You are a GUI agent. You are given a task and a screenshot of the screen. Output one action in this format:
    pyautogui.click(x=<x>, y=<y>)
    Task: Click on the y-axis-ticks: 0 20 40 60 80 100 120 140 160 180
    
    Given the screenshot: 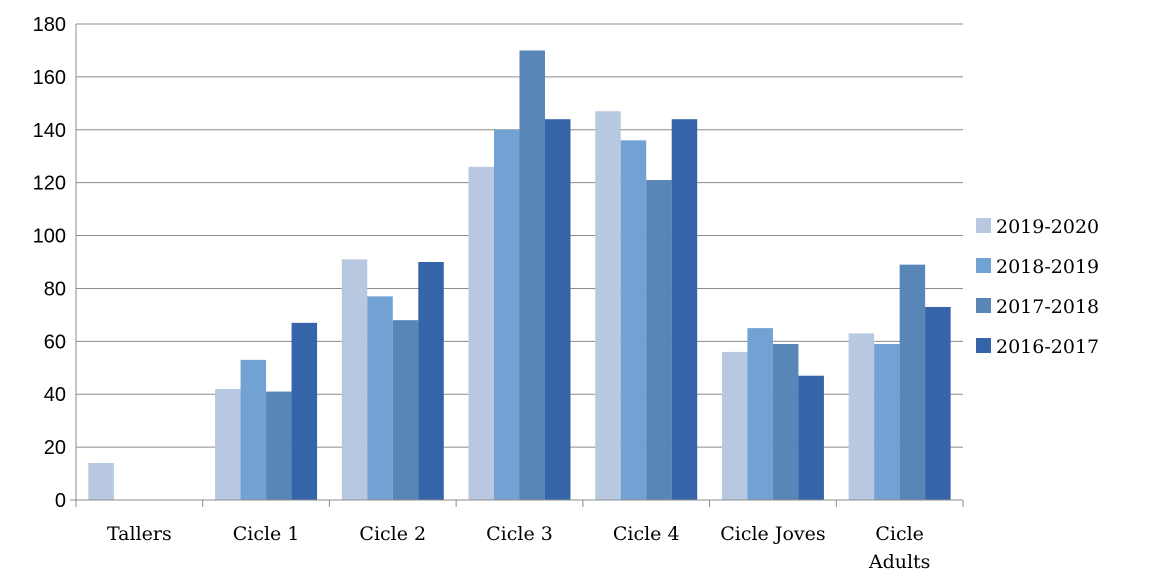 What is the action you would take?
    pyautogui.click(x=49, y=263)
    